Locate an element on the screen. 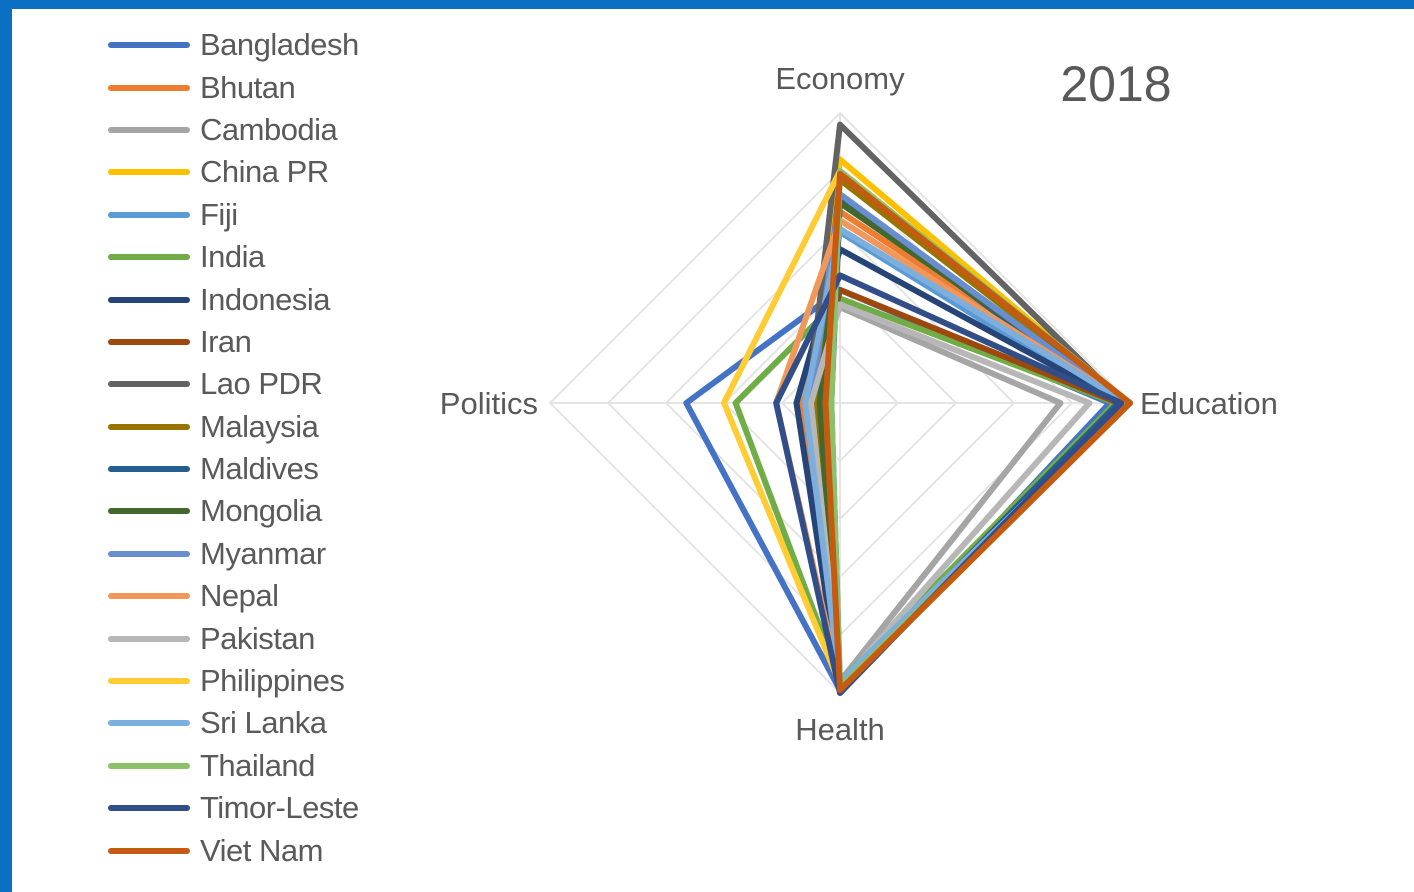 This screenshot has height=892, width=1414. legend-item: India is located at coordinates (233, 257).